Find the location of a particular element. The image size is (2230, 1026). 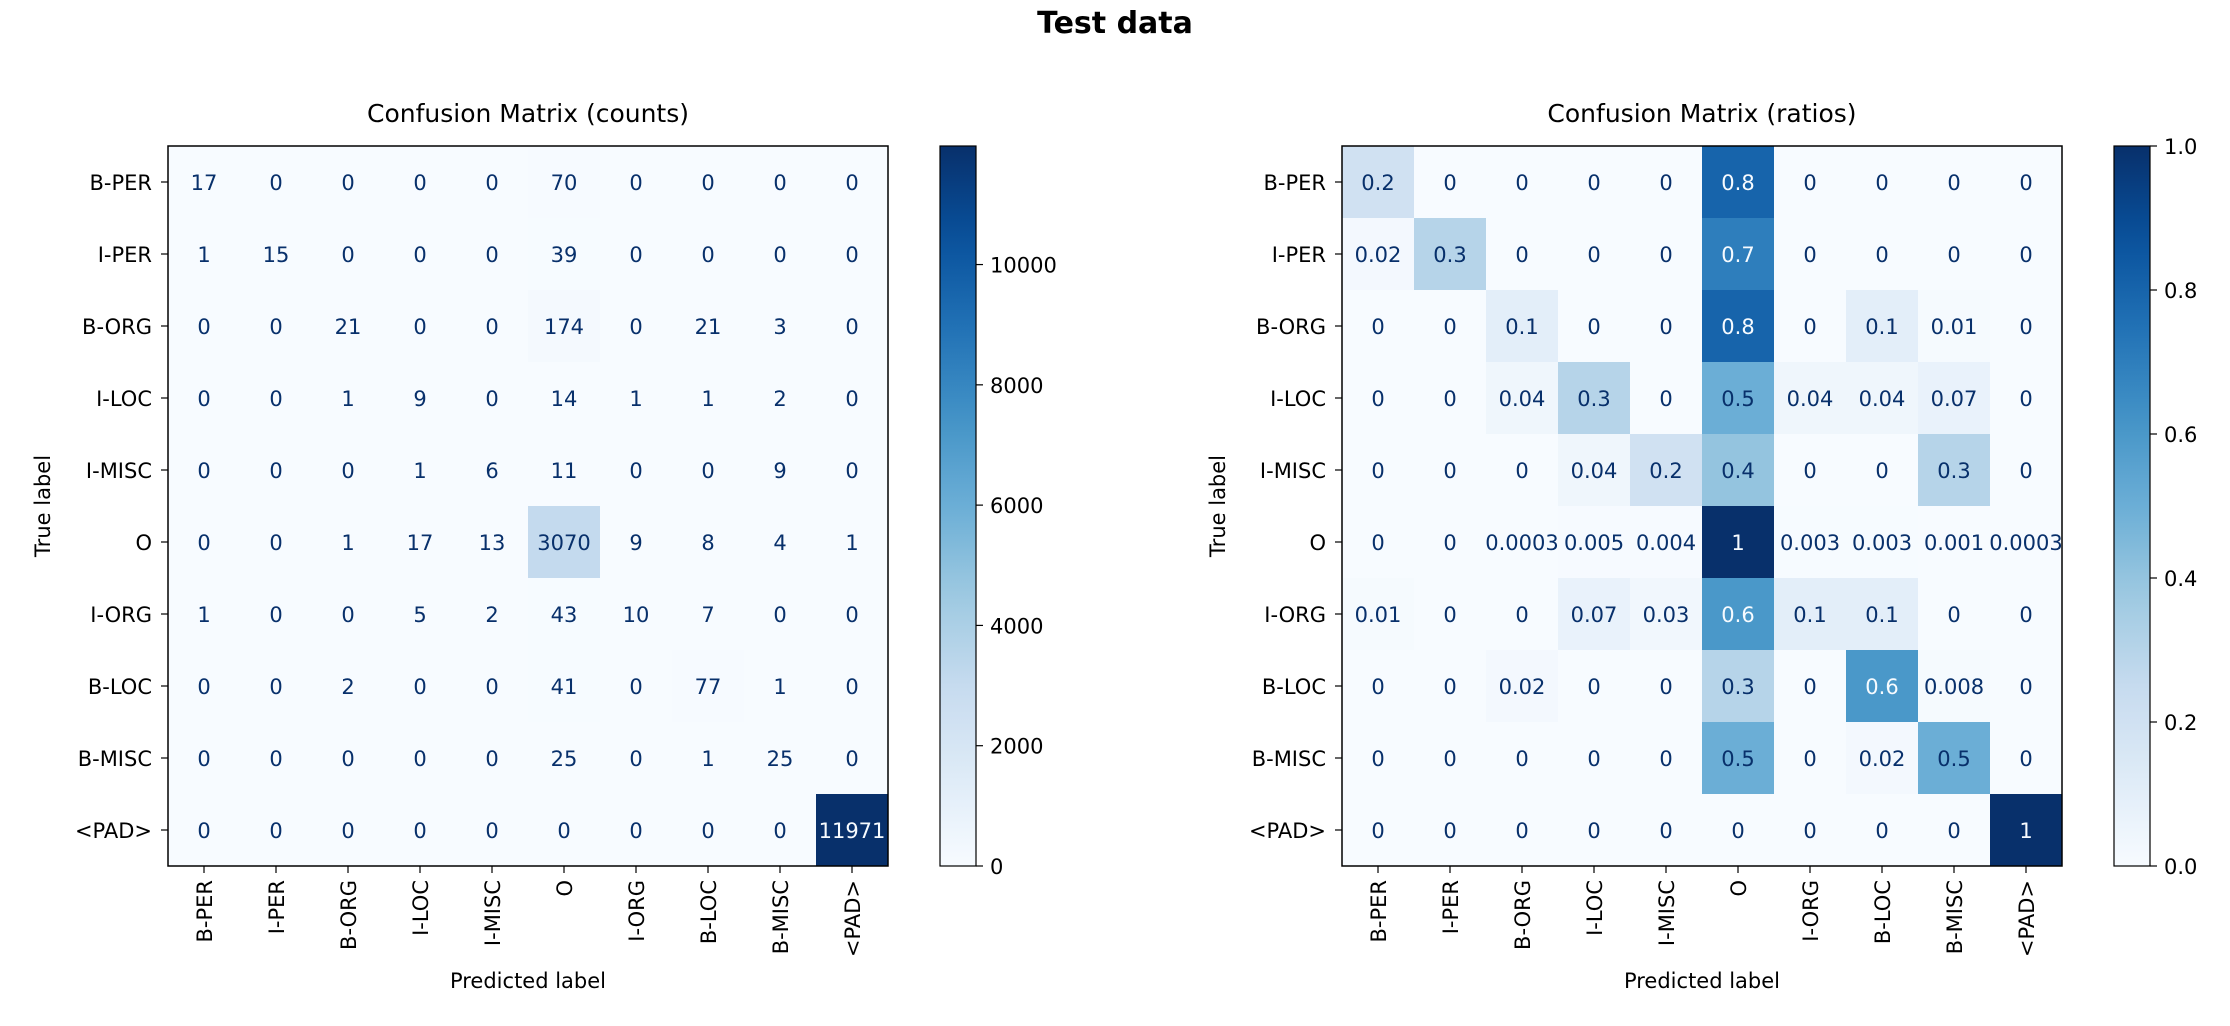

counts-colorbar-tick-label: 2000 is located at coordinates (1016, 747).